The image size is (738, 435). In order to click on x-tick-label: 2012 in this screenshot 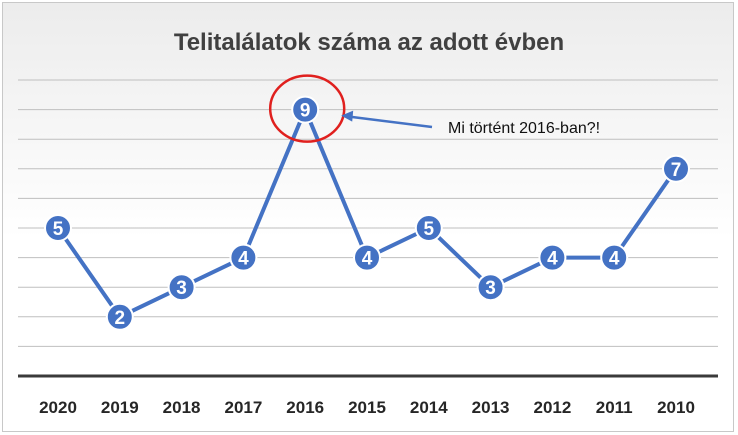, I will do `click(552, 407)`.